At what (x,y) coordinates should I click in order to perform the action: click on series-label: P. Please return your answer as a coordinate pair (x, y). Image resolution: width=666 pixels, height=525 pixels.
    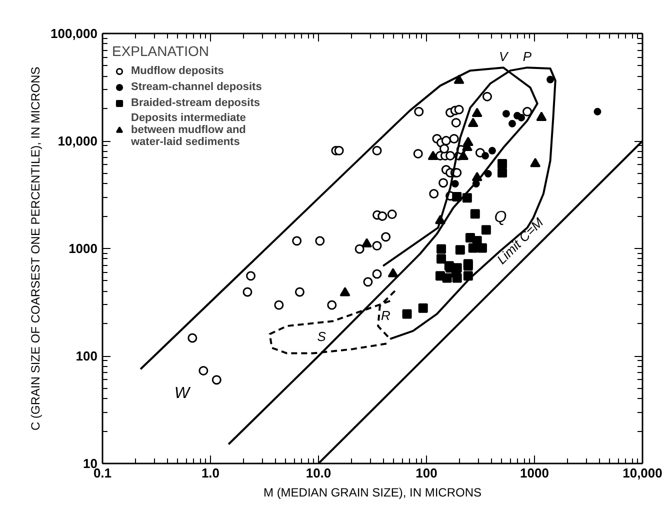
    Looking at the image, I should click on (527, 56).